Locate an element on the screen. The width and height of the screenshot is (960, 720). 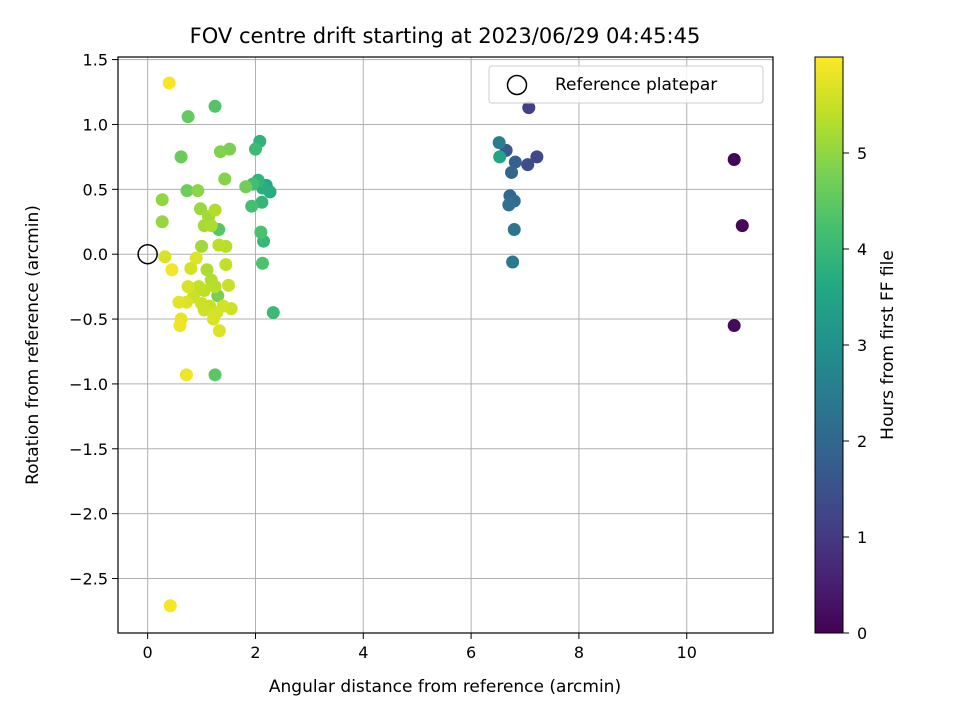
colorbar-label: Hours from first FF file is located at coordinates (888, 345).